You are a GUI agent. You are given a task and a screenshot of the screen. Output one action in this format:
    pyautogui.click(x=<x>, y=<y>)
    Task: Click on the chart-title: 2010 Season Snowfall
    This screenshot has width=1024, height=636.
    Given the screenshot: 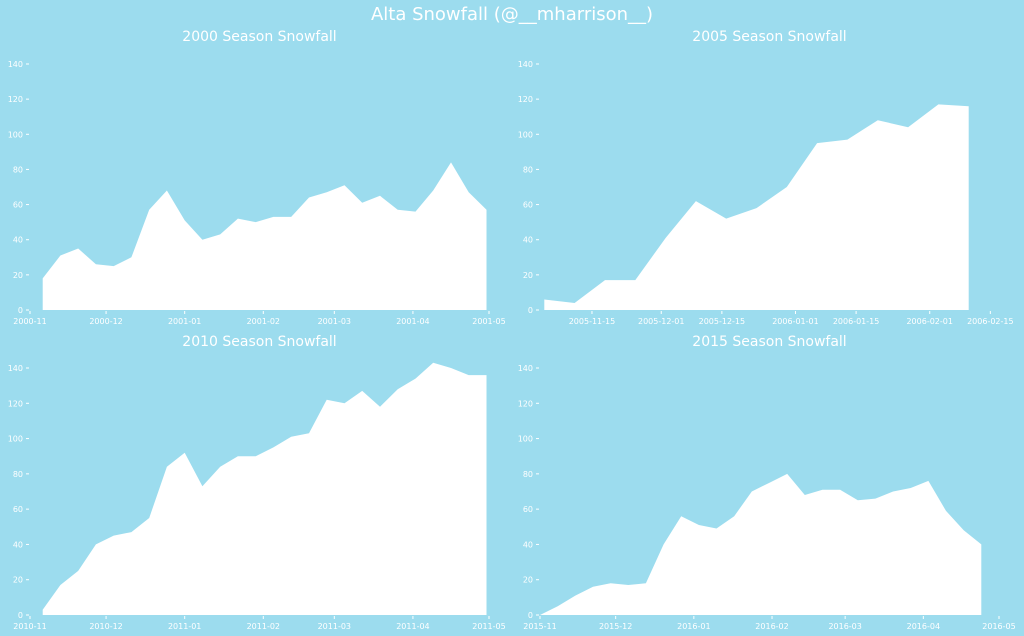 What is the action you would take?
    pyautogui.click(x=259, y=342)
    